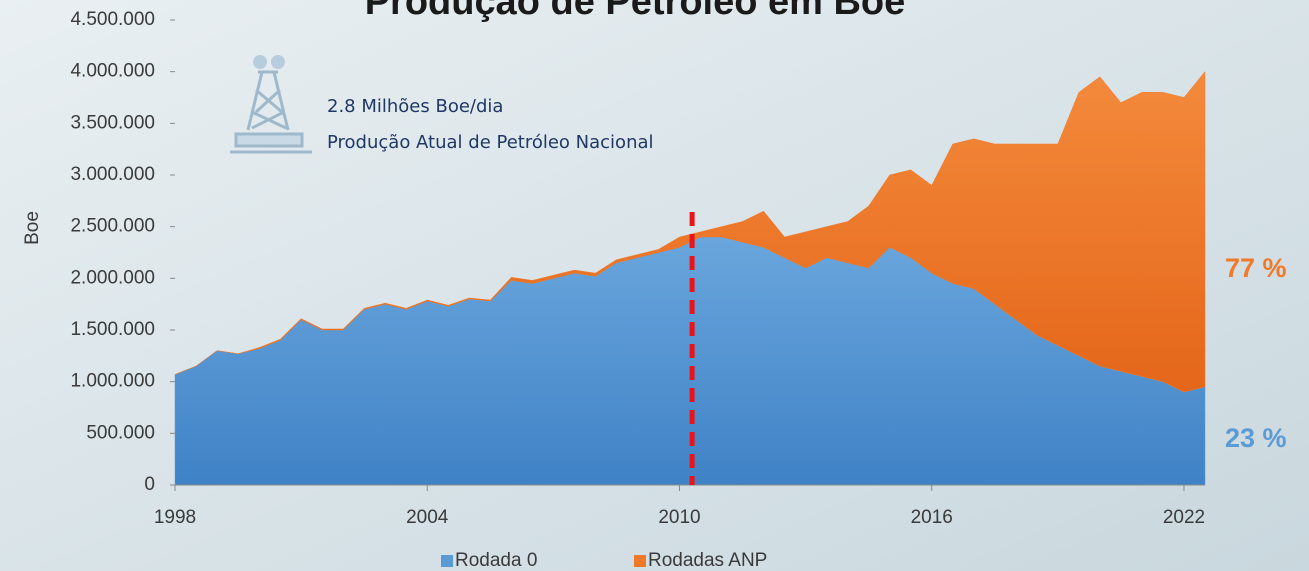  What do you see at coordinates (496, 560) in the screenshot?
I see `legend-label: Rodada 0` at bounding box center [496, 560].